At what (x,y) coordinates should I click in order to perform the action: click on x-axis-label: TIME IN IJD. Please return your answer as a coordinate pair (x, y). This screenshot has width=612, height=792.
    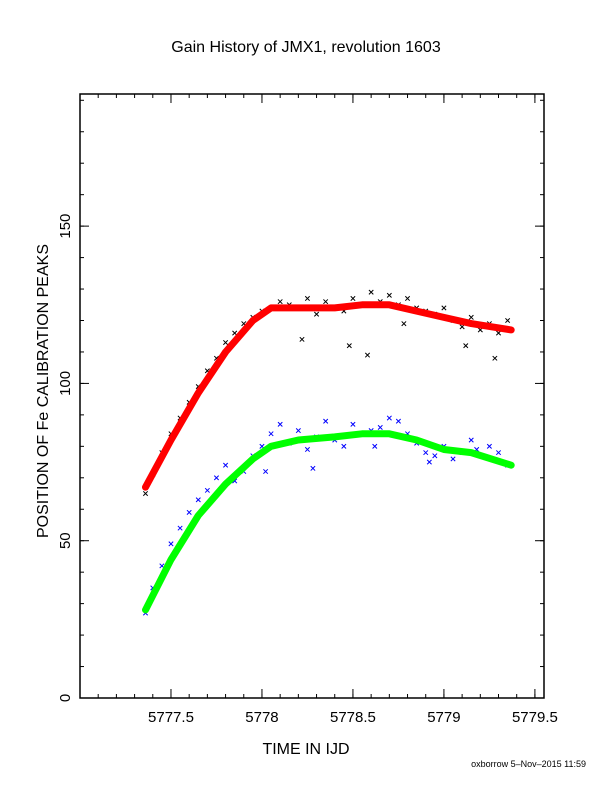
    Looking at the image, I should click on (305, 749).